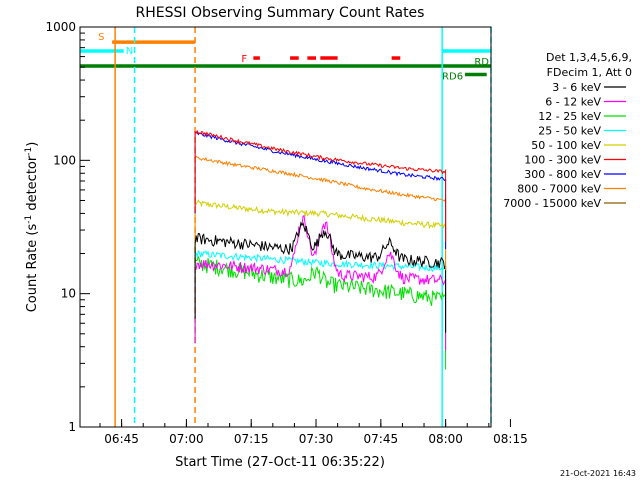 The image size is (640, 480). Describe the element at coordinates (552, 203) in the screenshot. I see `legend-label-8: 7000 - 15000 keV` at that location.